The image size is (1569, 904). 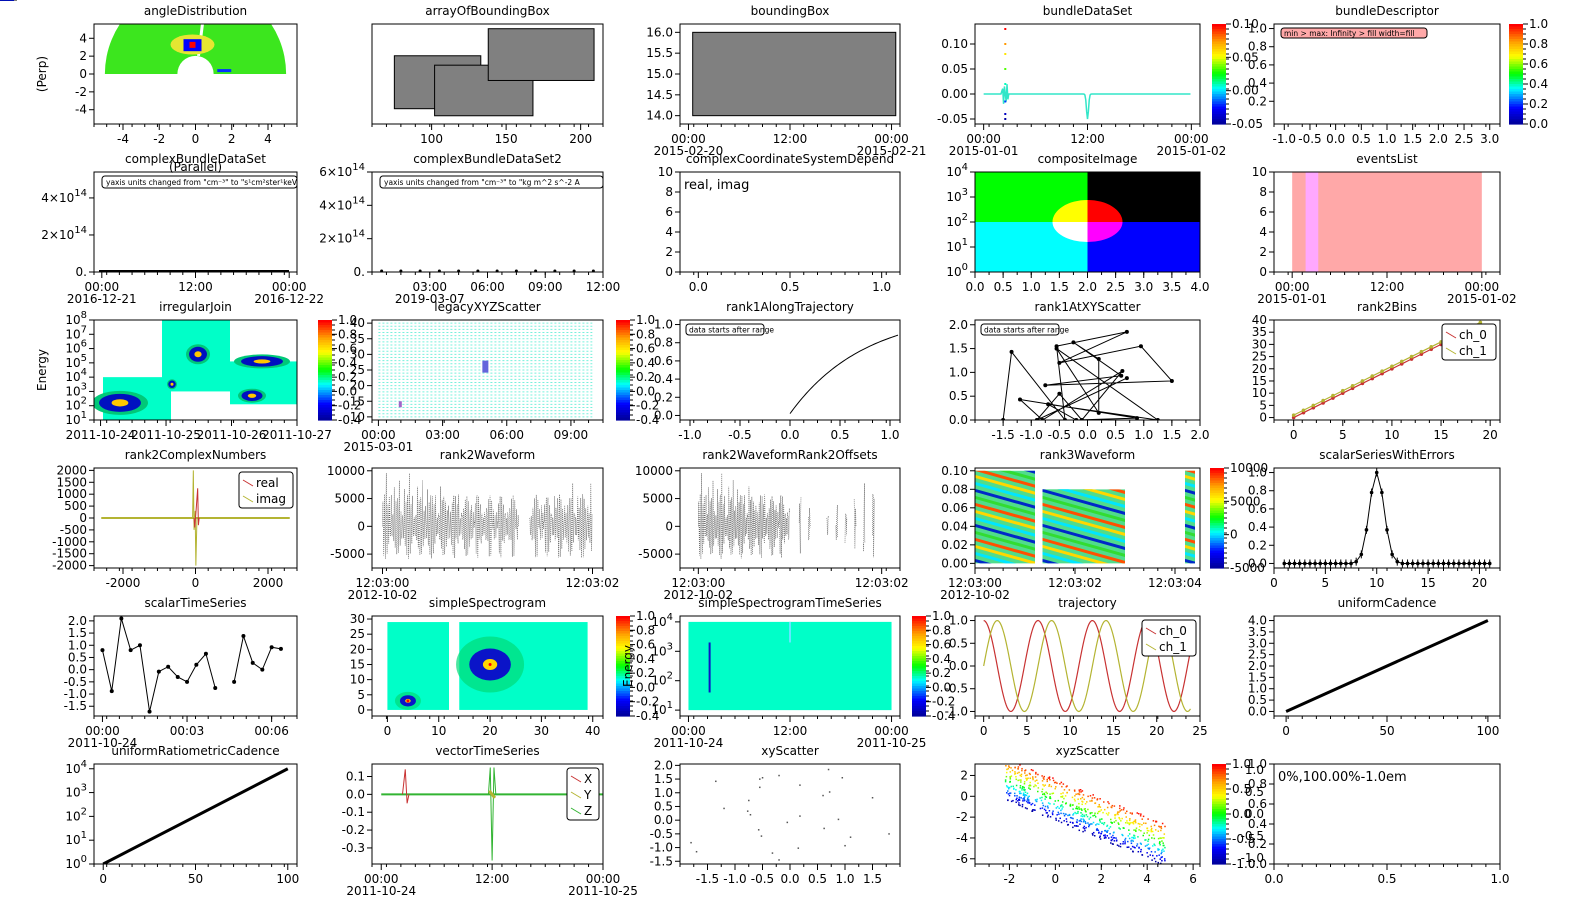 I want to click on bounding-box, so click(x=541, y=54).